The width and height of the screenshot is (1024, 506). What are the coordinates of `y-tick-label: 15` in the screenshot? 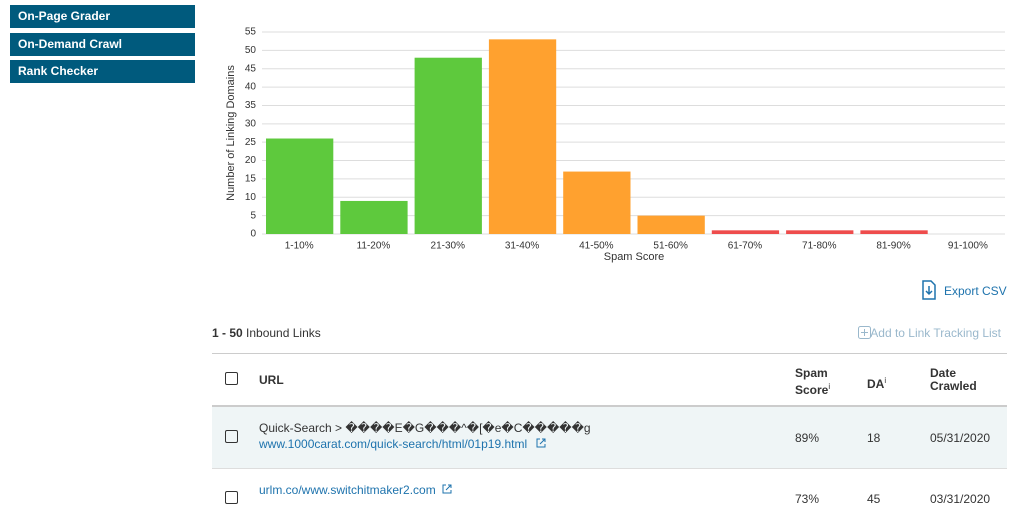 It's located at (251, 179).